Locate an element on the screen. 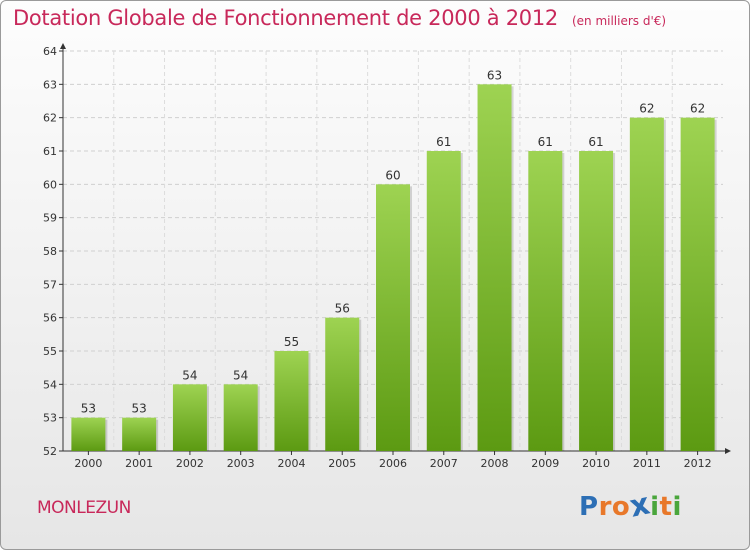  y-tick-label: 52 is located at coordinates (50, 451).